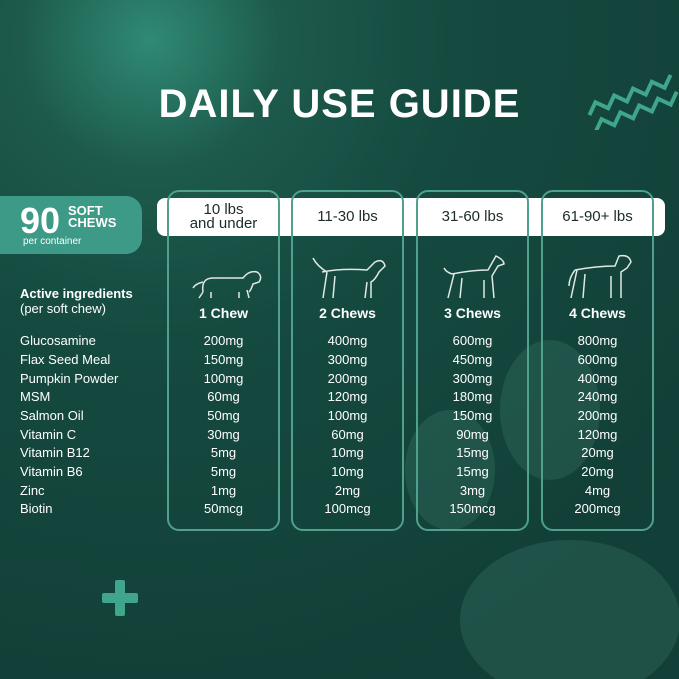 The image size is (679, 679). Describe the element at coordinates (597, 396) in the screenshot. I see `ingredient-amount: 240mg` at that location.